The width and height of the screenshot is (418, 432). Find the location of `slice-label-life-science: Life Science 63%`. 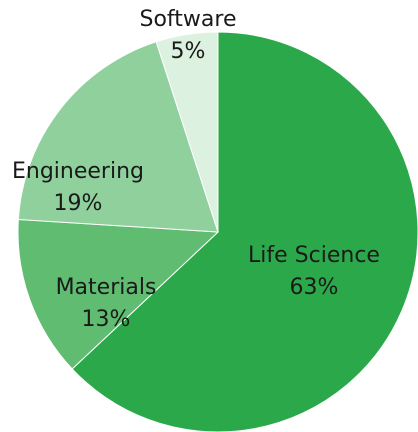

slice-label-life-science: Life Science 63% is located at coordinates (314, 271).